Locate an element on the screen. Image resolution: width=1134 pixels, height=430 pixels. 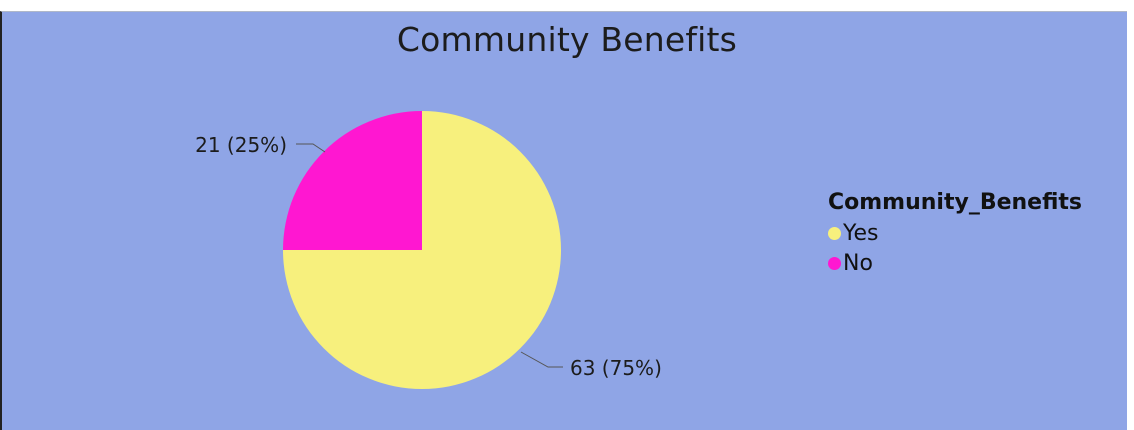
legend-item-no: No is located at coordinates (955, 263).